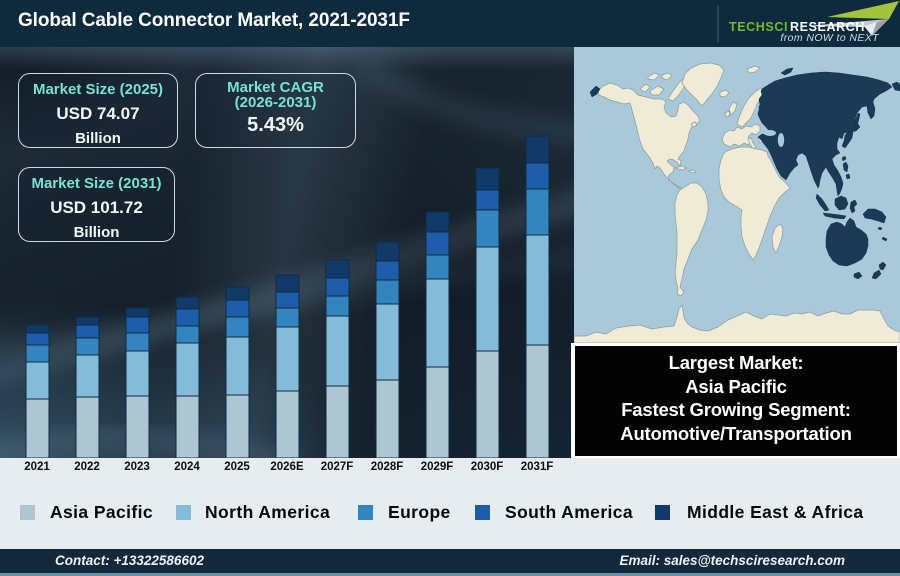 This screenshot has height=576, width=900. I want to click on svg-text: RESEARCH, so click(827, 27).